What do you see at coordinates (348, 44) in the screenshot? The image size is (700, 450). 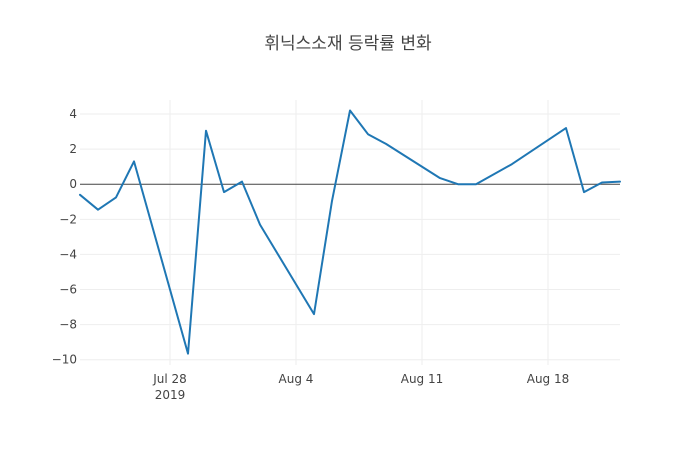 I see `chart-title: 휘닉스소재 등락률 변화` at bounding box center [348, 44].